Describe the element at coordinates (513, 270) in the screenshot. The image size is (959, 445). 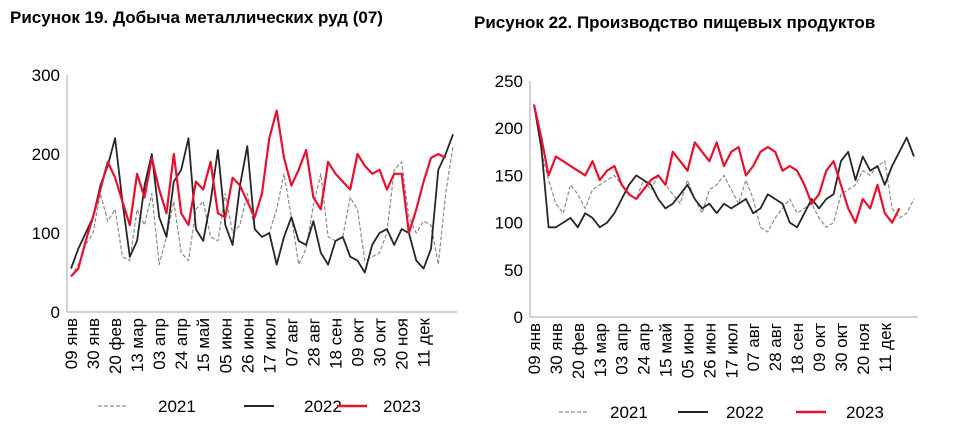
I see `y-tick-label: 50` at that location.